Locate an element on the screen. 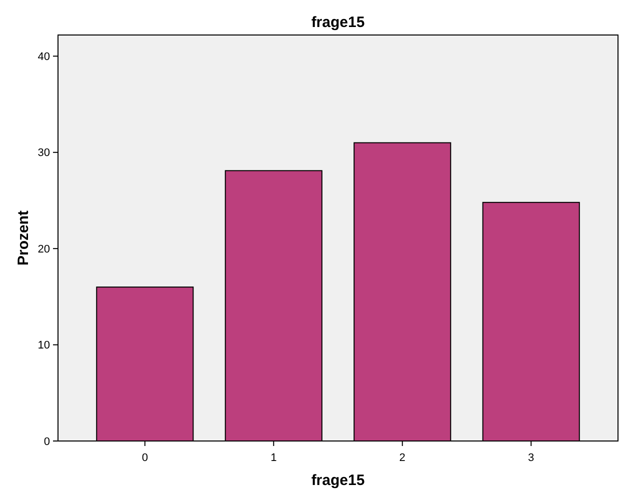  x-tick-label: 1 is located at coordinates (273, 458).